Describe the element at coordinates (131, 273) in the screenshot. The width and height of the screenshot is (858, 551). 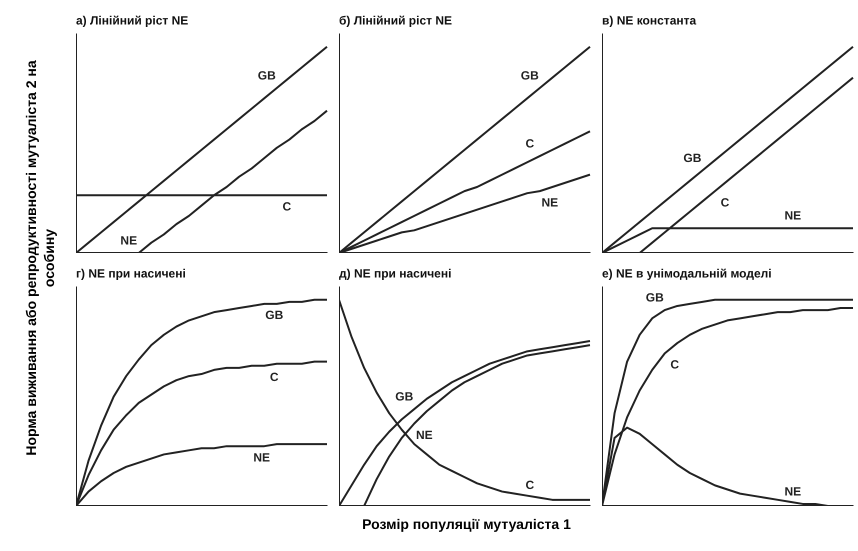
I see `chart-title: г) NE при насичені` at that location.